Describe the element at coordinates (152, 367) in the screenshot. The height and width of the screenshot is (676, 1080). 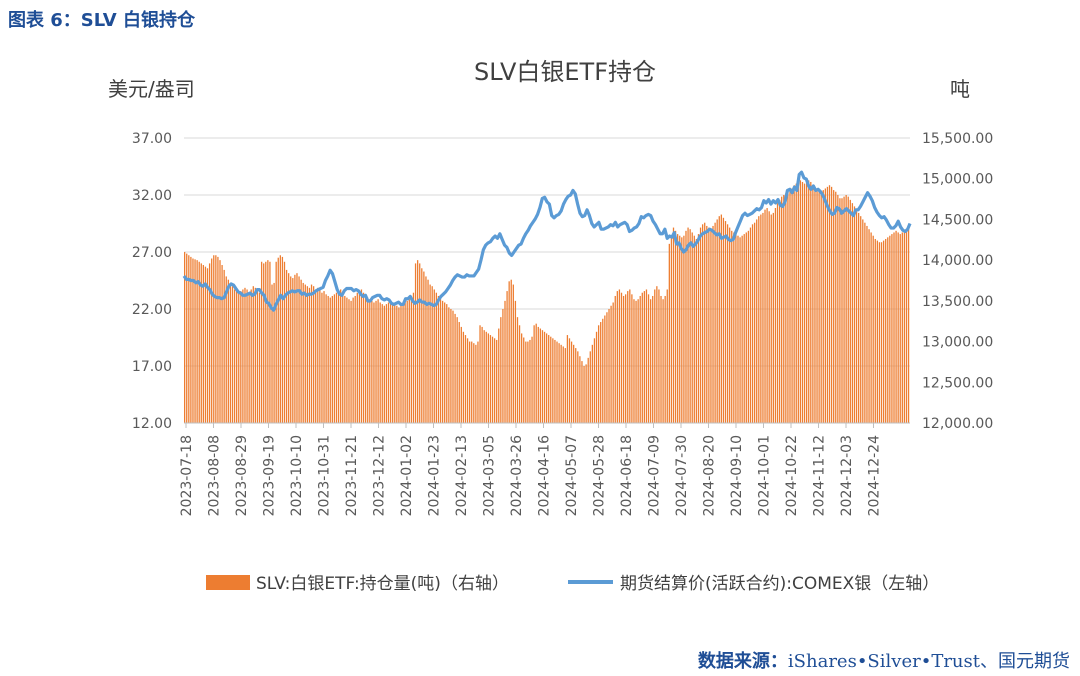
I see `left-tick-label: 17.00` at that location.